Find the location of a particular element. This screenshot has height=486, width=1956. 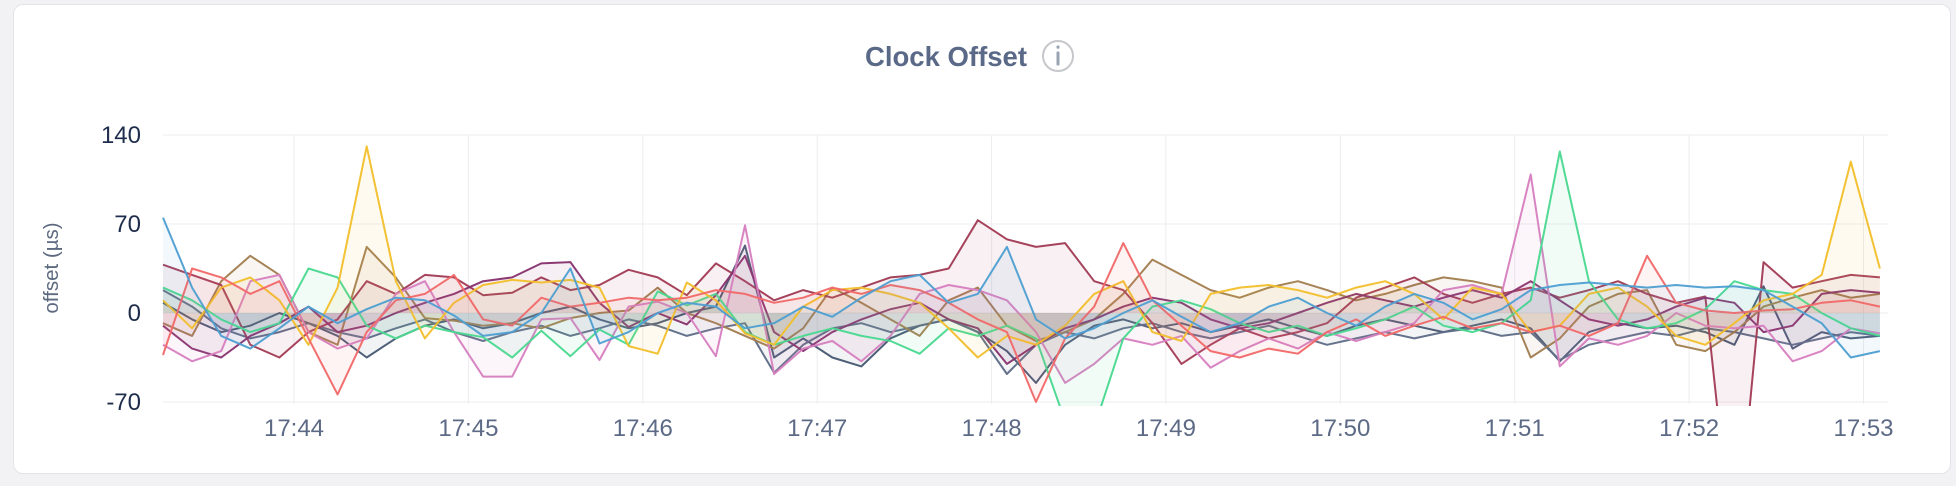

svg-text: 17:52 is located at coordinates (1689, 428).